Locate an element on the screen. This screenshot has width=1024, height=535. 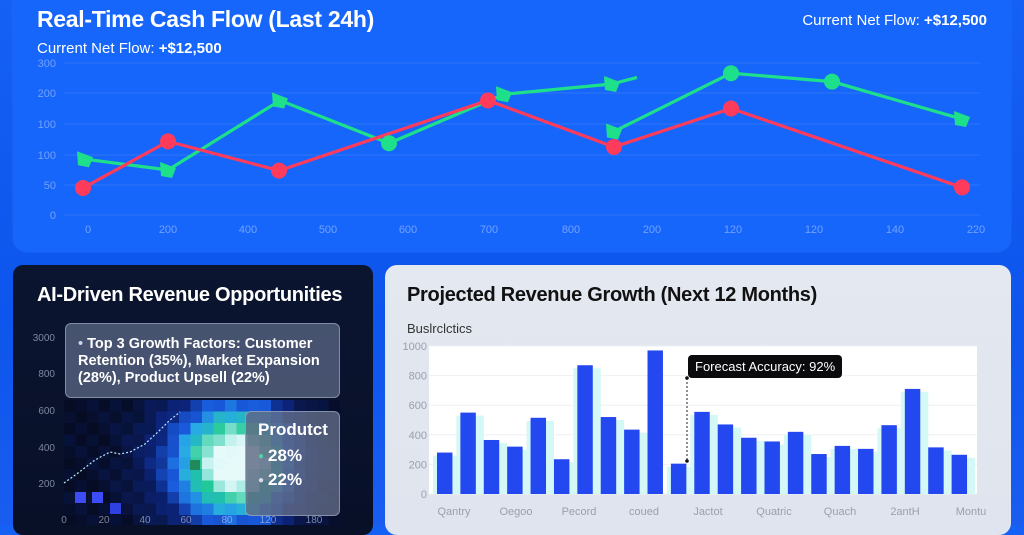
net-flow-label-left: Current Net Flow: +$12,500 is located at coordinates (129, 48).